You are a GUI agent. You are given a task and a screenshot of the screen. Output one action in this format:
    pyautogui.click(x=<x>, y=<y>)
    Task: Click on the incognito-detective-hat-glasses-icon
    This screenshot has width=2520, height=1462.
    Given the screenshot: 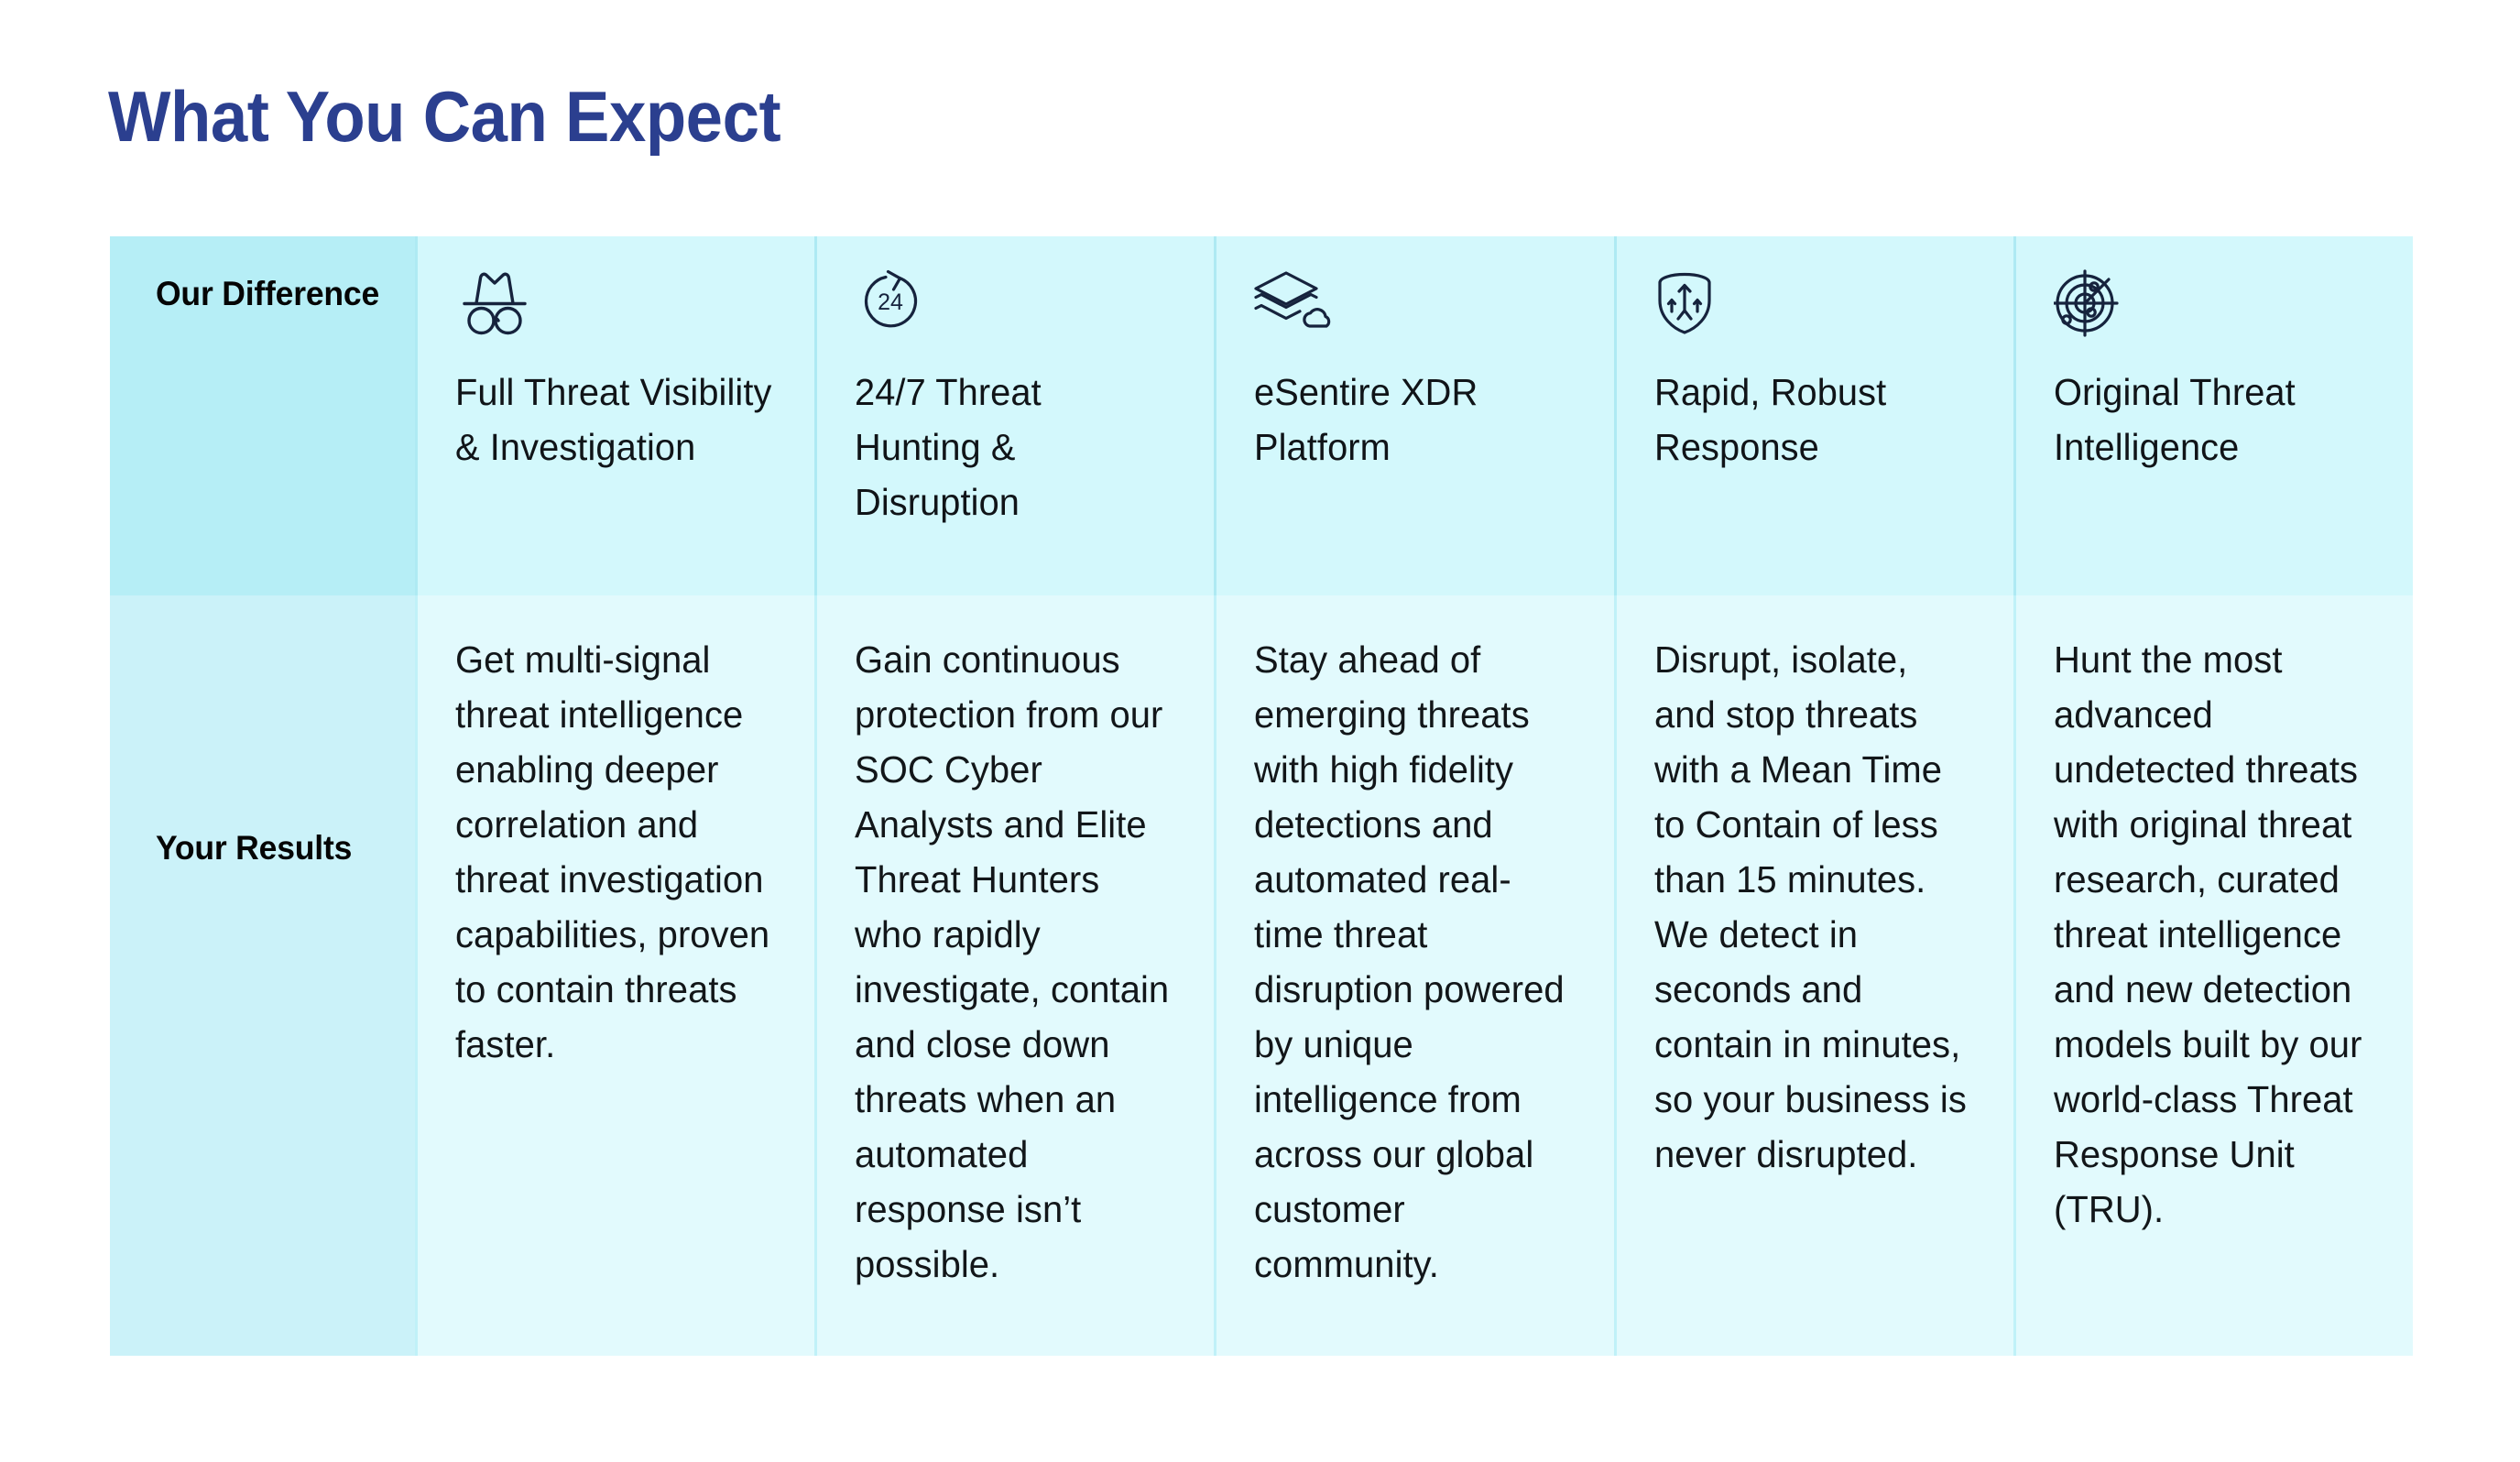 What is the action you would take?
    pyautogui.click(x=619, y=285)
    